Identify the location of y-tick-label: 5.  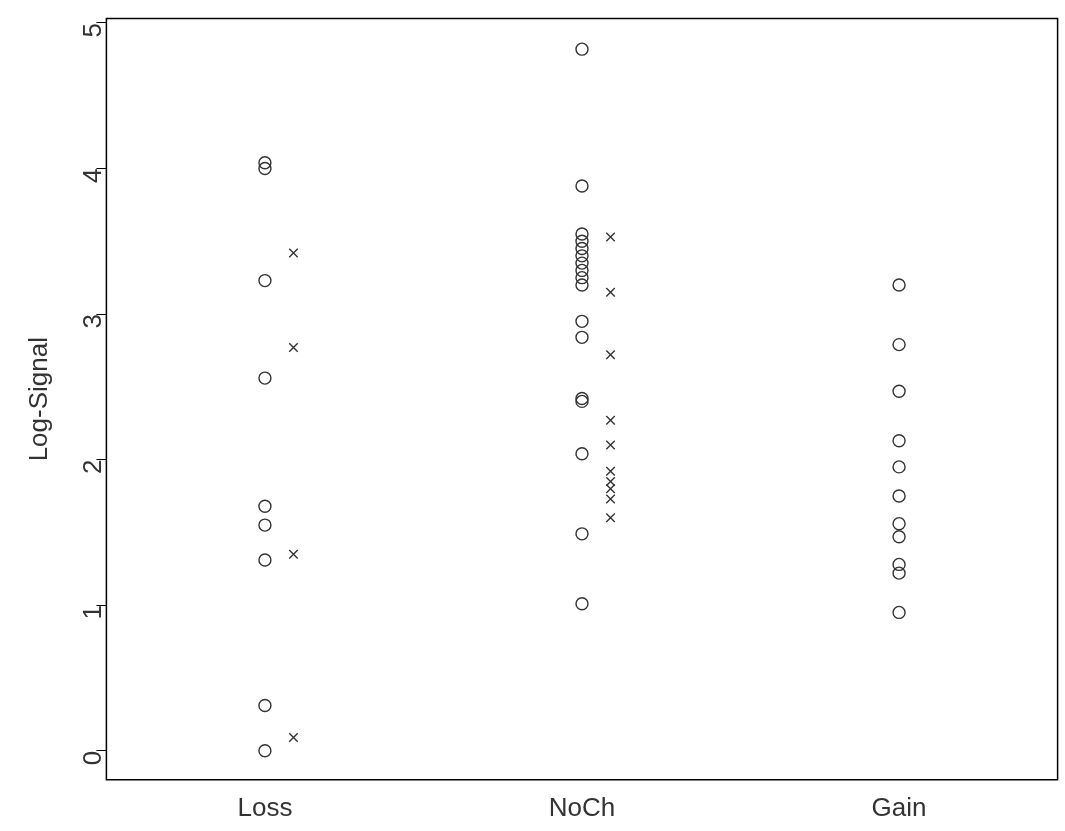
(91, 30).